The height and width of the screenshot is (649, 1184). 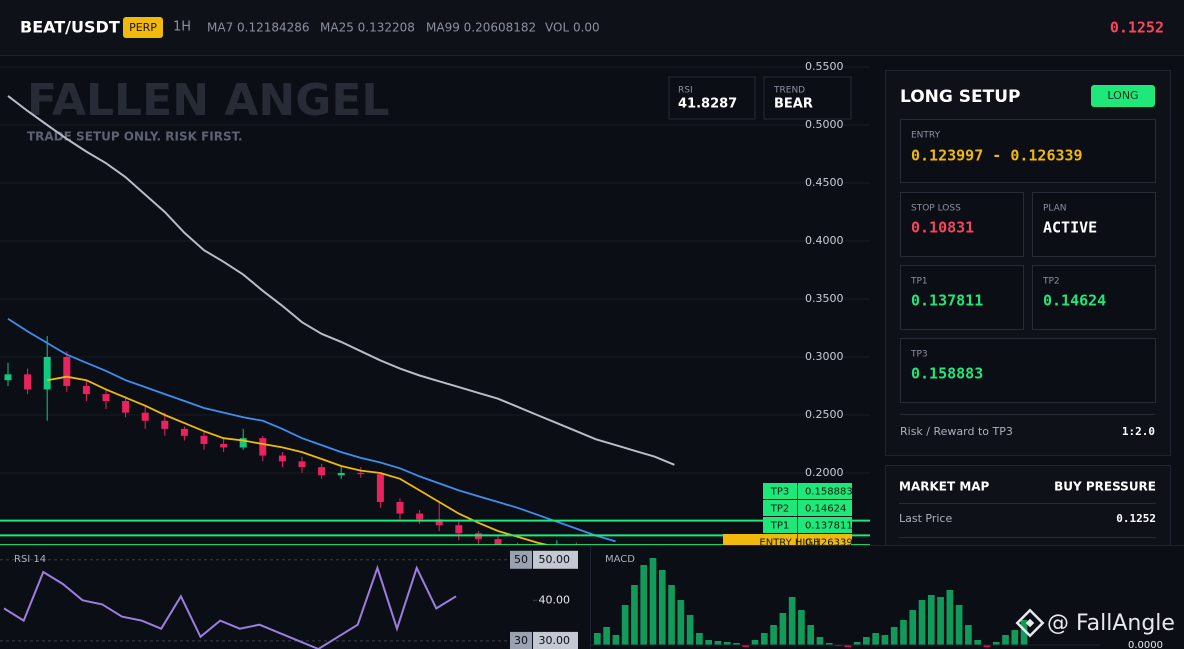 What do you see at coordinates (824, 240) in the screenshot?
I see `y-tick-label: 0.4000` at bounding box center [824, 240].